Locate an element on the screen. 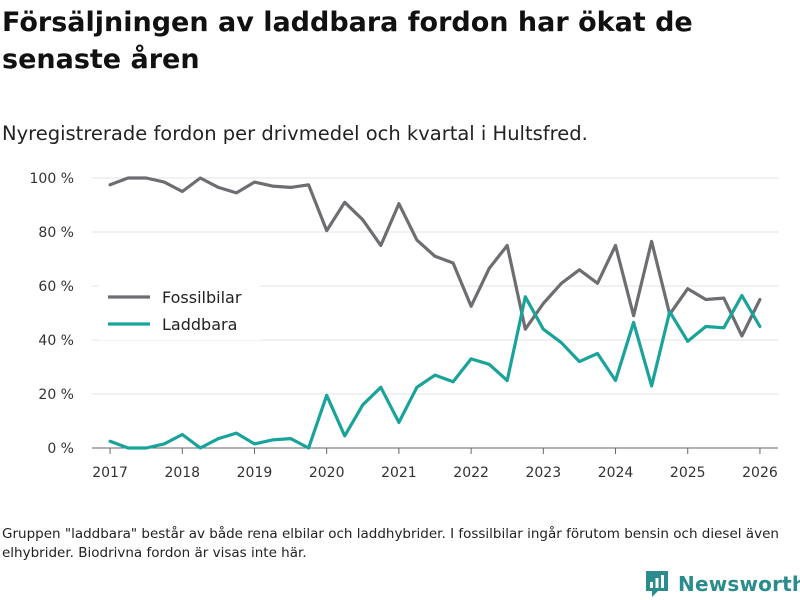 This screenshot has width=800, height=600. legend-label-laddbara: Laddbara is located at coordinates (199, 324).